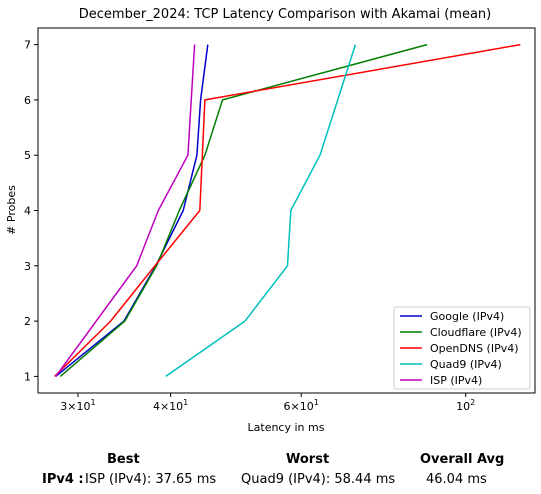 This screenshot has width=541, height=494. What do you see at coordinates (27, 211) in the screenshot?
I see `y-tick-label: 4` at bounding box center [27, 211].